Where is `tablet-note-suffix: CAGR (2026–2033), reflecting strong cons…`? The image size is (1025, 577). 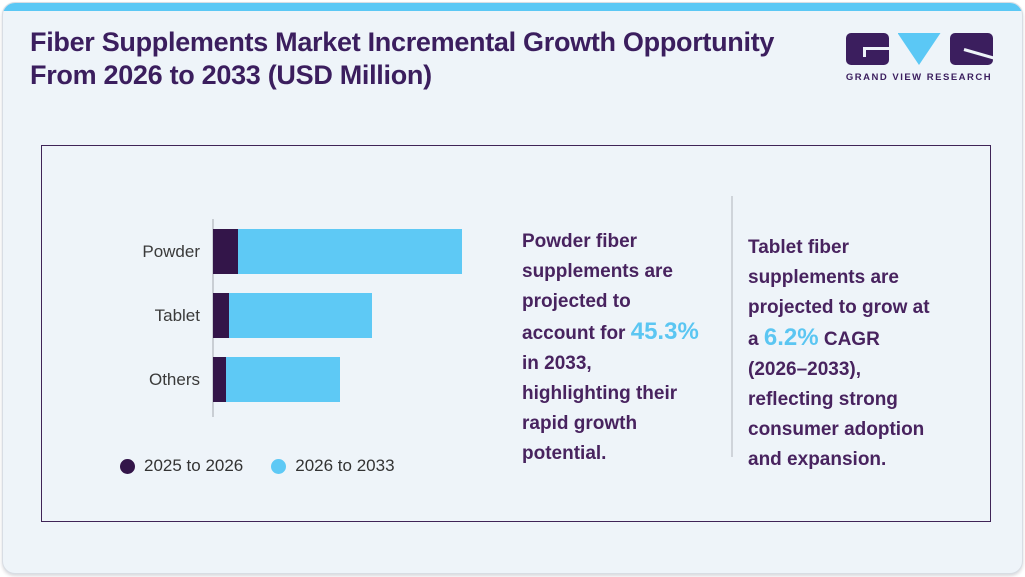 tablet-note-suffix: CAGR (2026–2033), reflecting strong cons… is located at coordinates (836, 399).